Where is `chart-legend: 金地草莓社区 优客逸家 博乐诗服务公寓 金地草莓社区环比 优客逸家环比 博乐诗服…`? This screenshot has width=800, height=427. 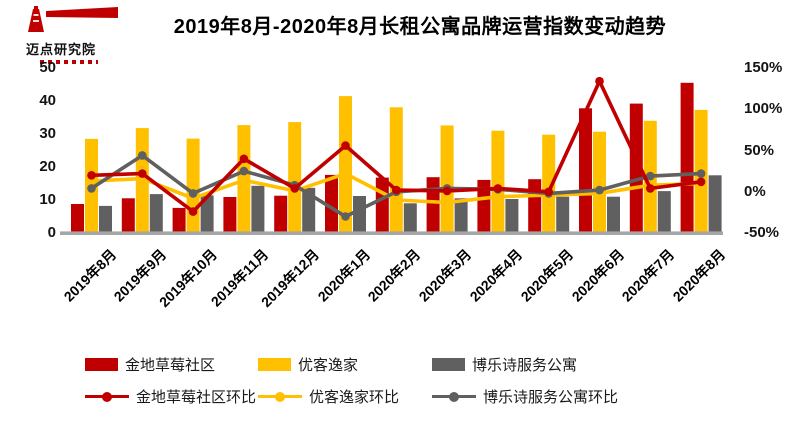
chart-legend: 金地草莓社区 优客逸家 博乐诗服务公寓 金地草莓社区环比 优客逸家环比 博乐诗服… is located at coordinates (388, 381).